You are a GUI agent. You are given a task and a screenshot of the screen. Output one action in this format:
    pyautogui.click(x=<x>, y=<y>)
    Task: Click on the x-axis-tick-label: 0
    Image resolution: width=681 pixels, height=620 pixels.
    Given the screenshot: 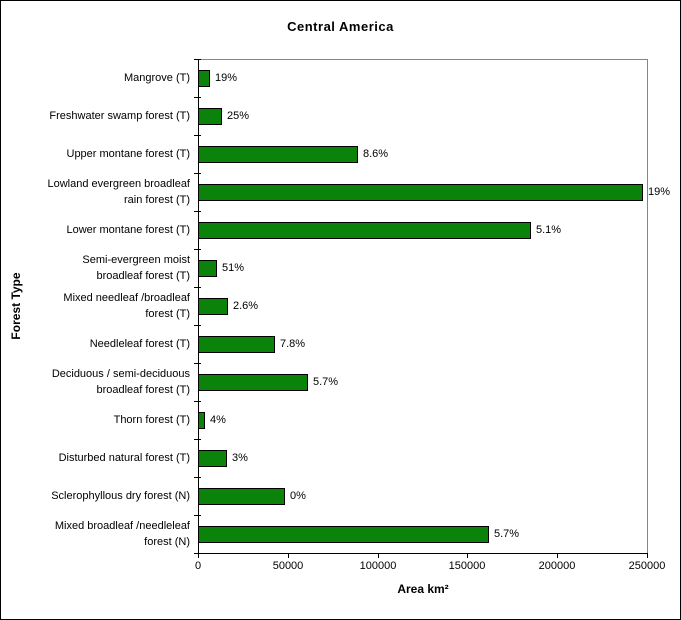 What is the action you would take?
    pyautogui.click(x=198, y=566)
    